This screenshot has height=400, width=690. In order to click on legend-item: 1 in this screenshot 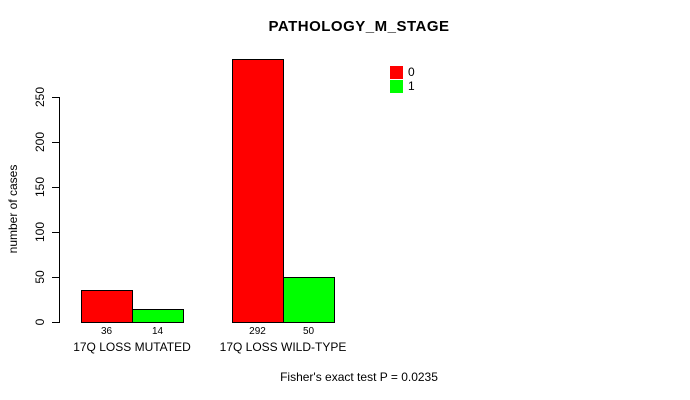, I will do `click(402, 86)`.